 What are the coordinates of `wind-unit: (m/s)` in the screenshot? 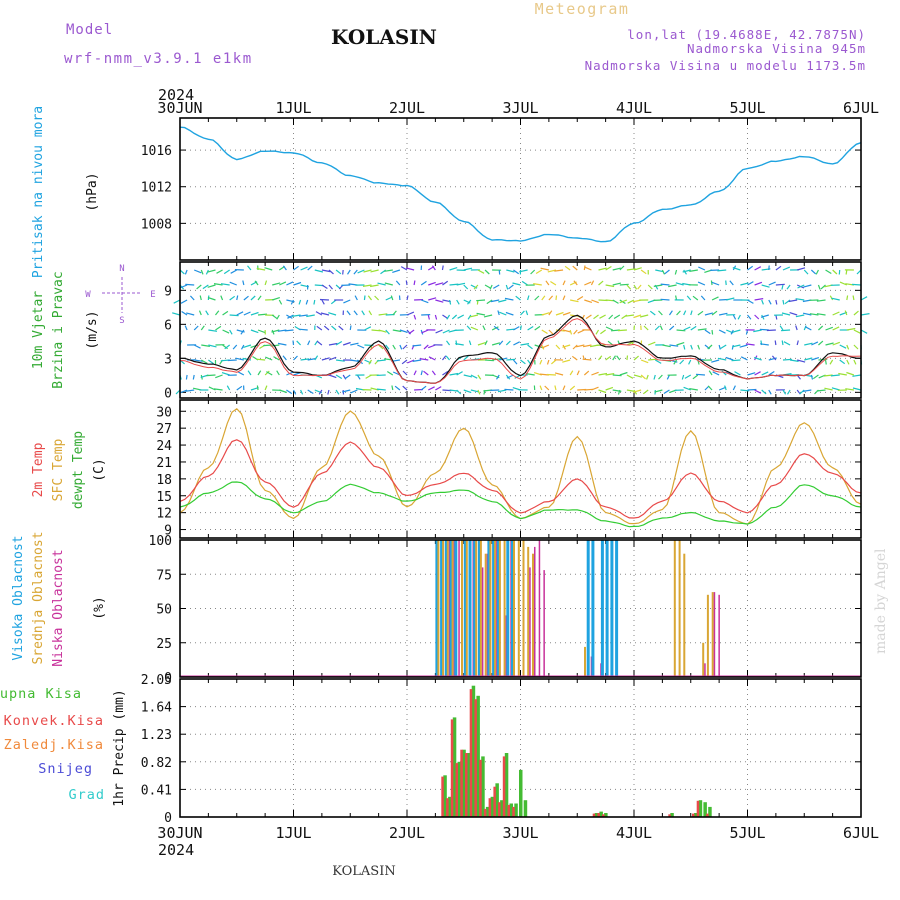 It's located at (92, 329).